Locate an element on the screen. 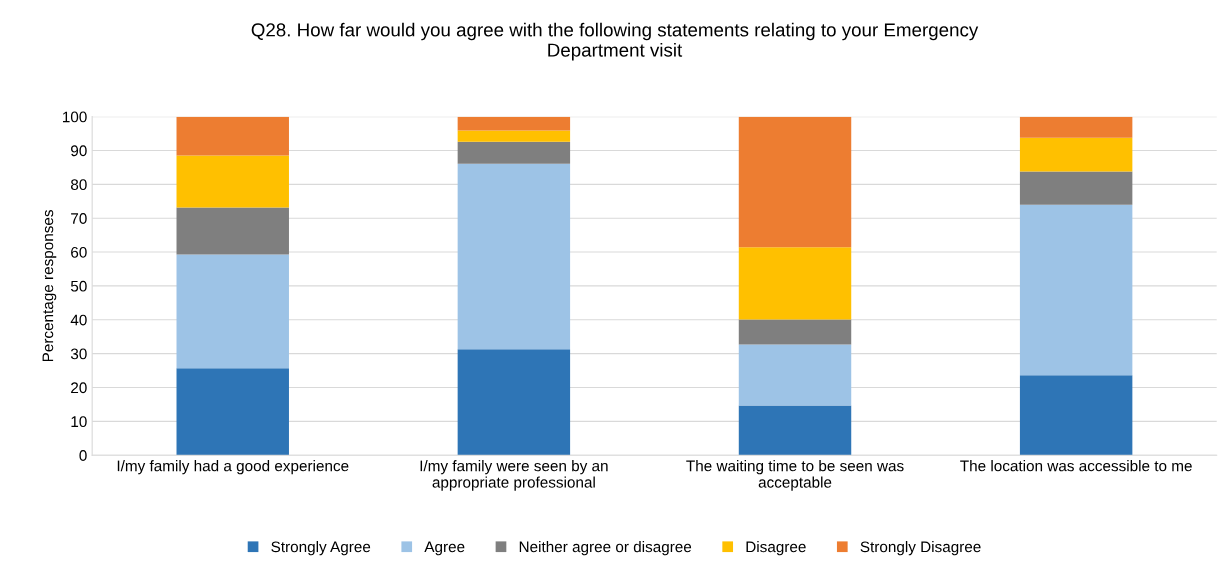  y-tick-label: 50 is located at coordinates (78, 286).